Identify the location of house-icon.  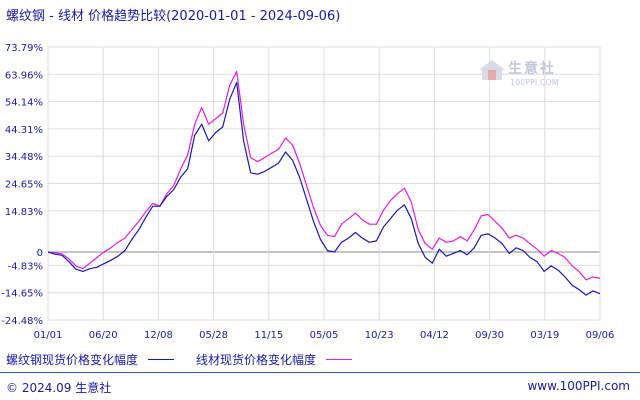
(492, 70).